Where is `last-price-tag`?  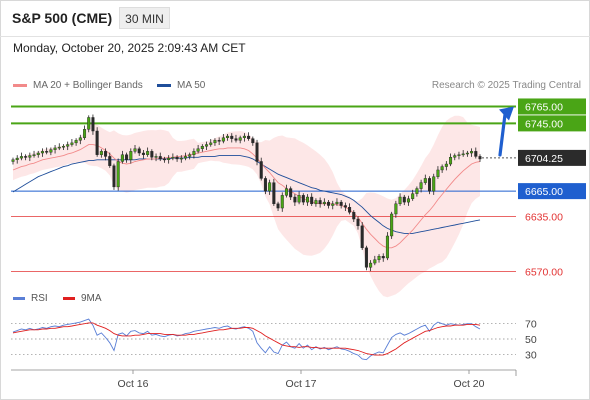
last-price-tag is located at coordinates (552, 157).